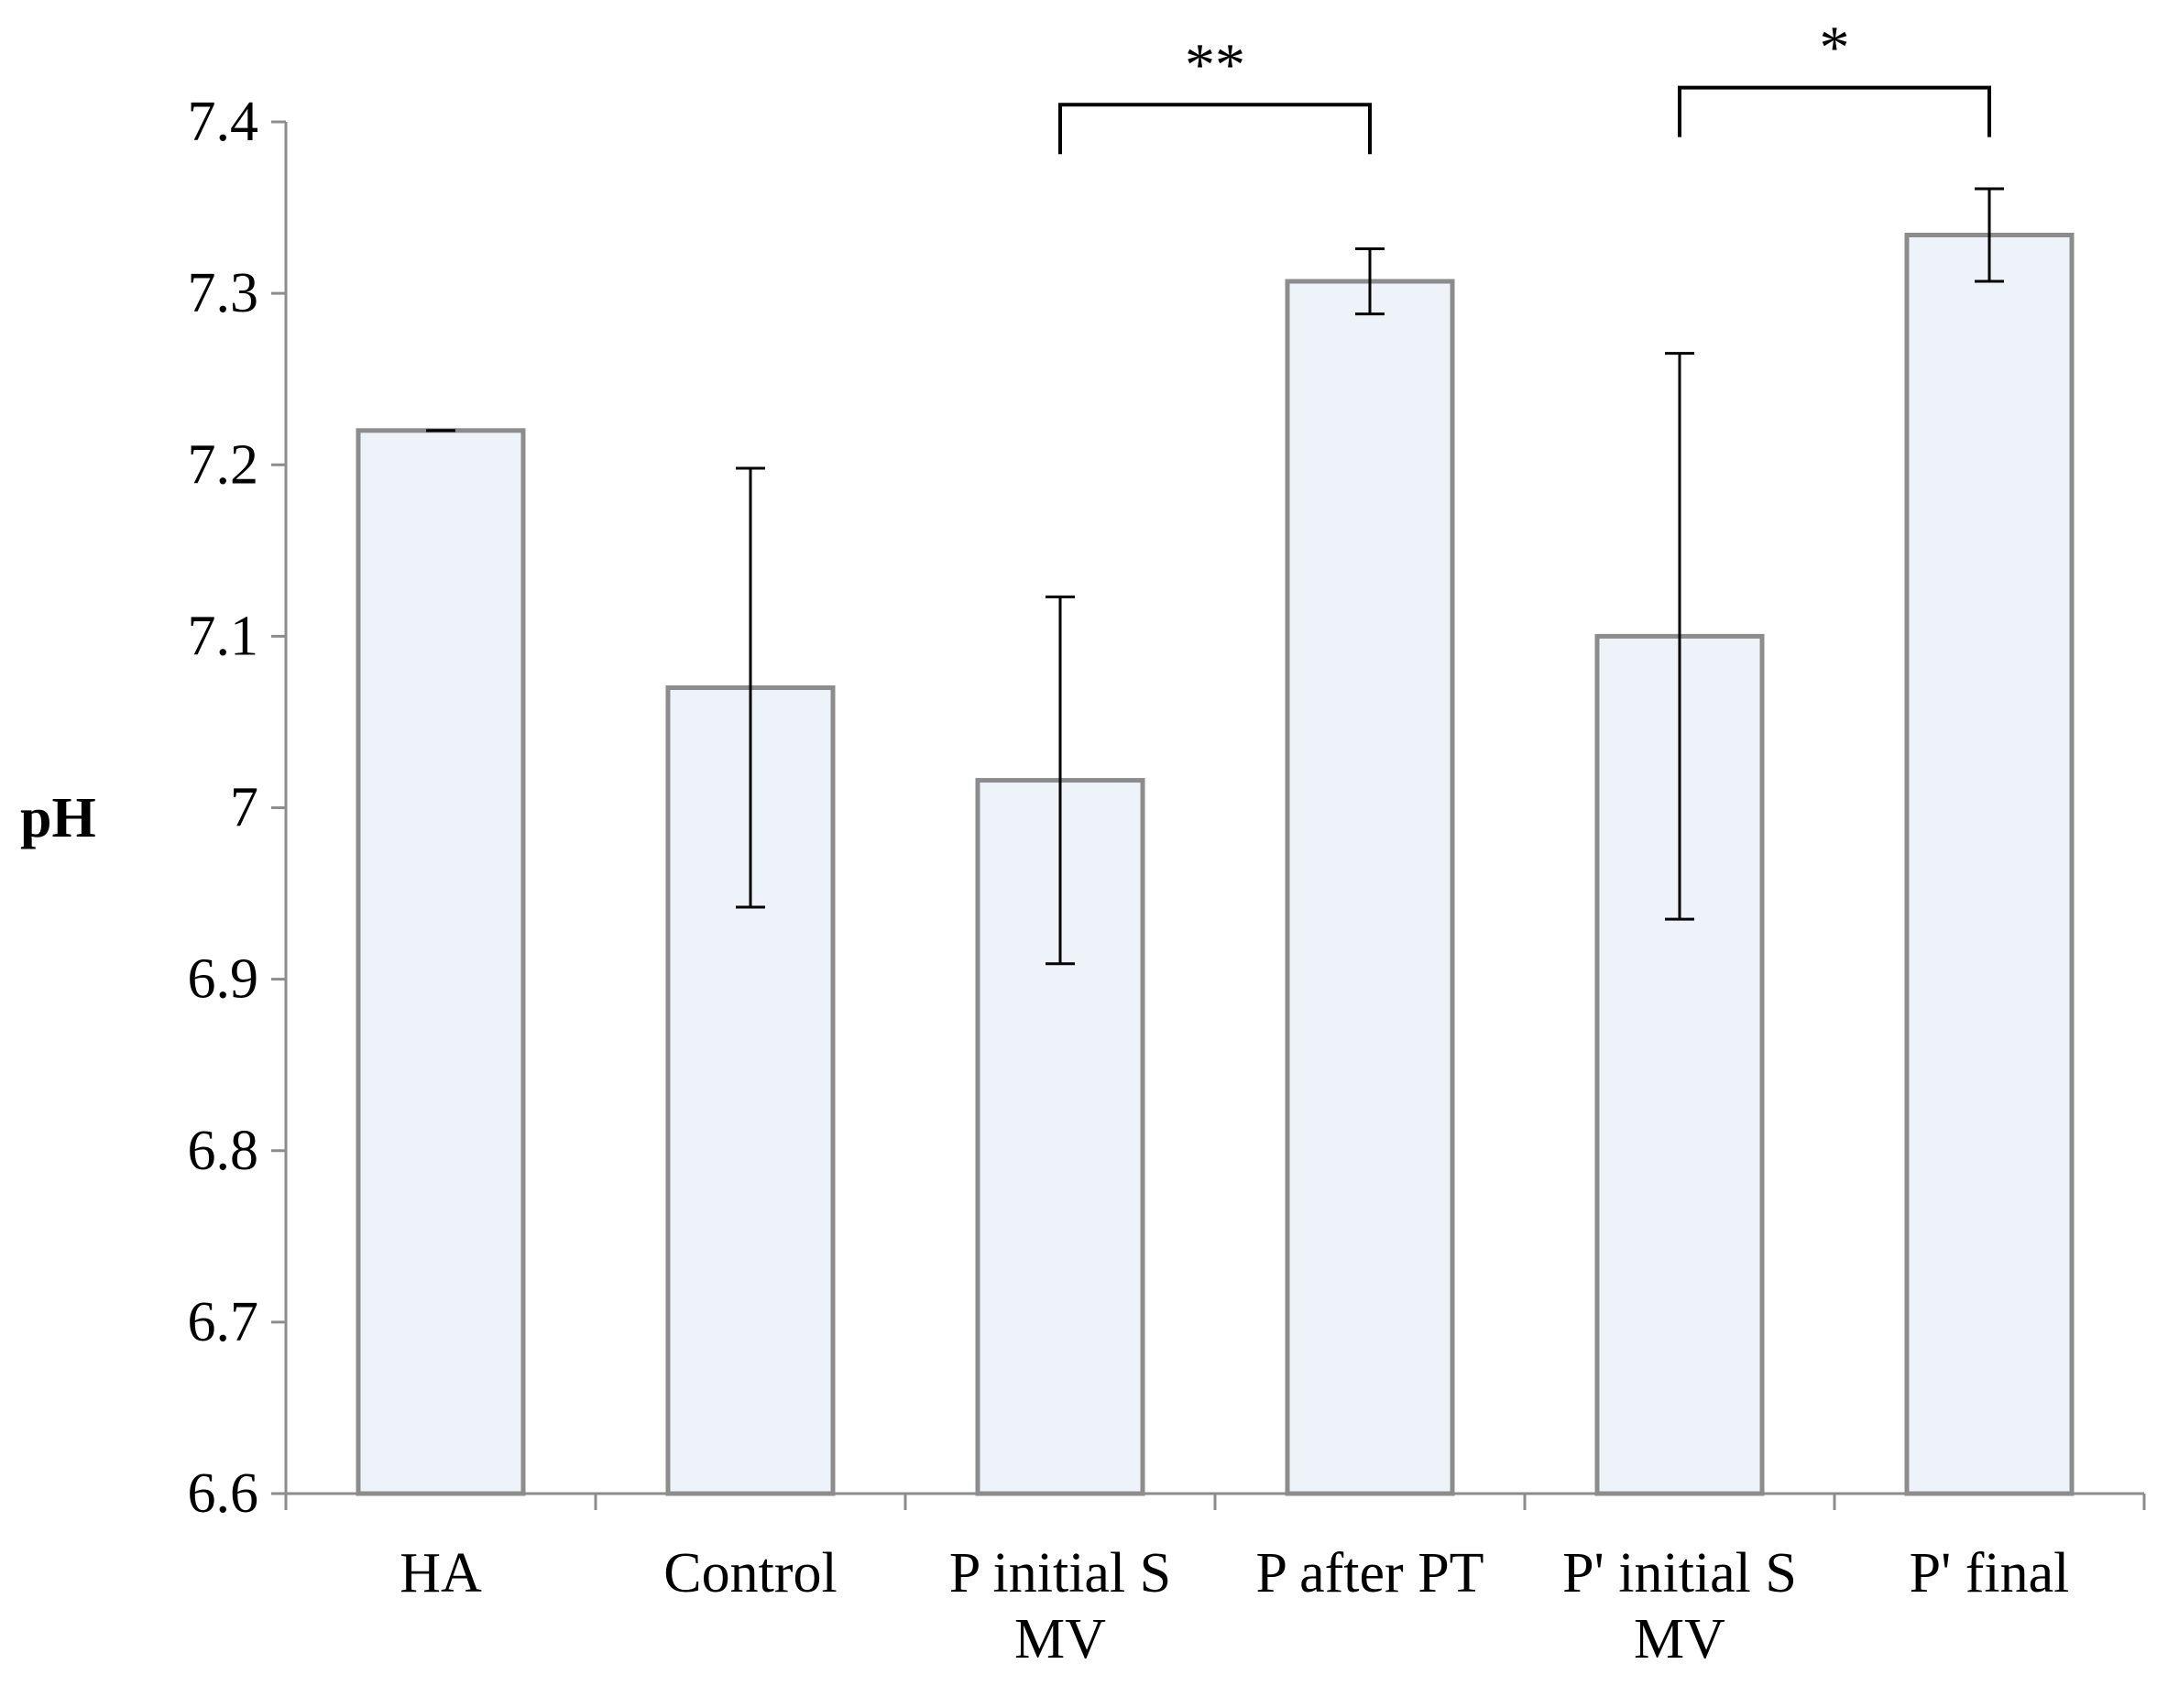 This screenshot has width=2168, height=1708. Describe the element at coordinates (223, 808) in the screenshot. I see `y-tick-labels: 6.6 6.7 6.8 6.9 7 7.1 7.2 7.3 7.4` at that location.